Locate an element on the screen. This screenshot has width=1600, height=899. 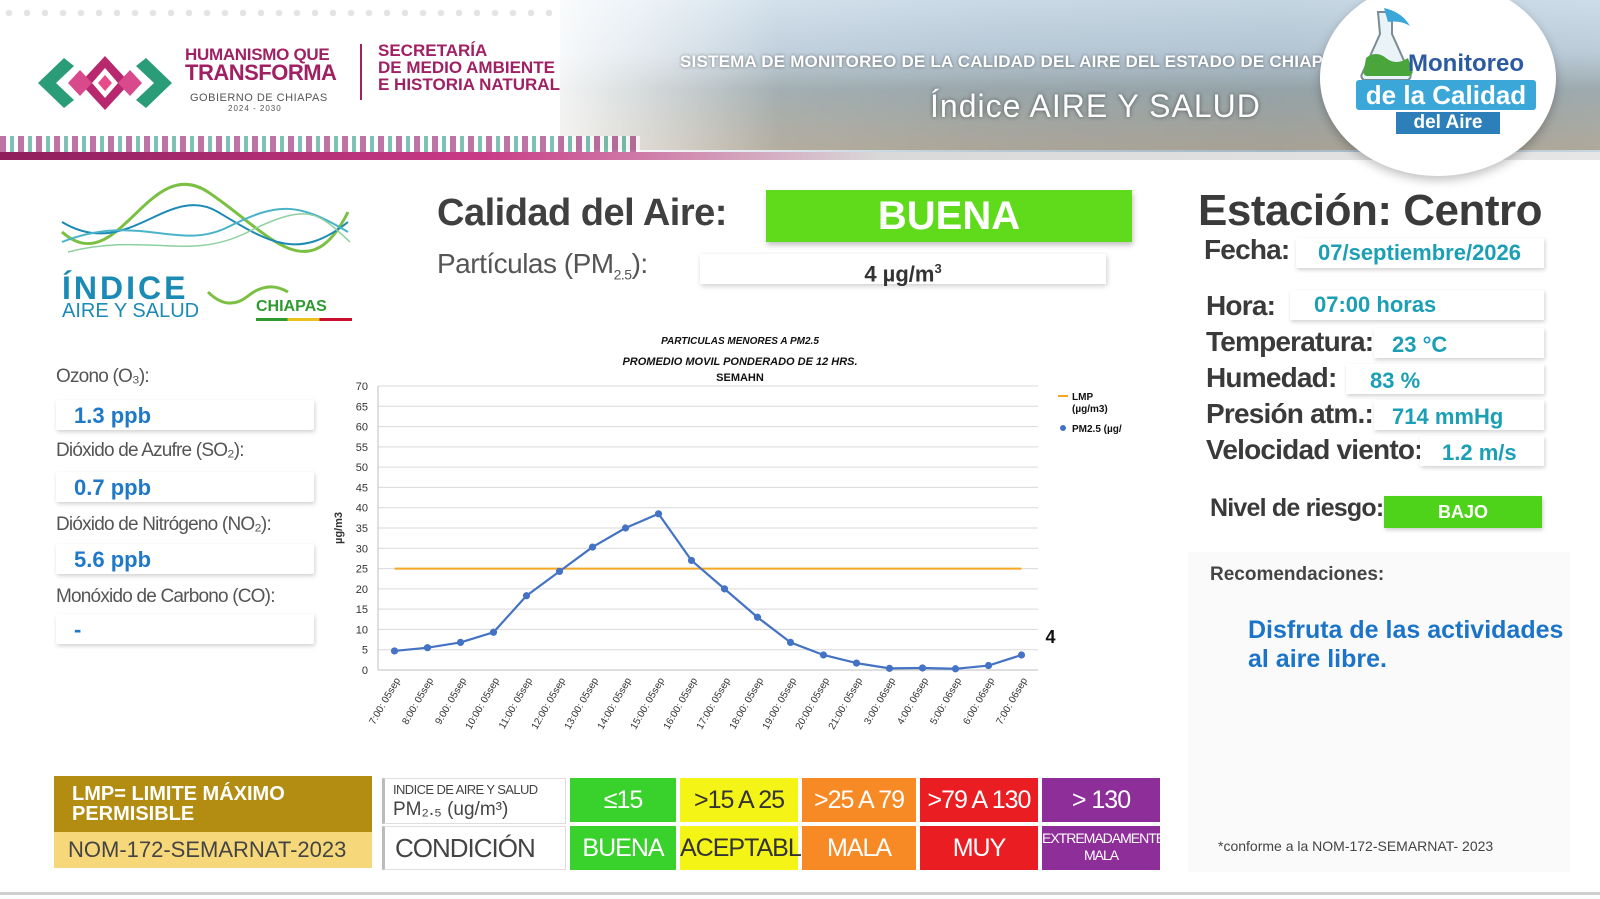
y-tick-label: 50 is located at coordinates (362, 468).